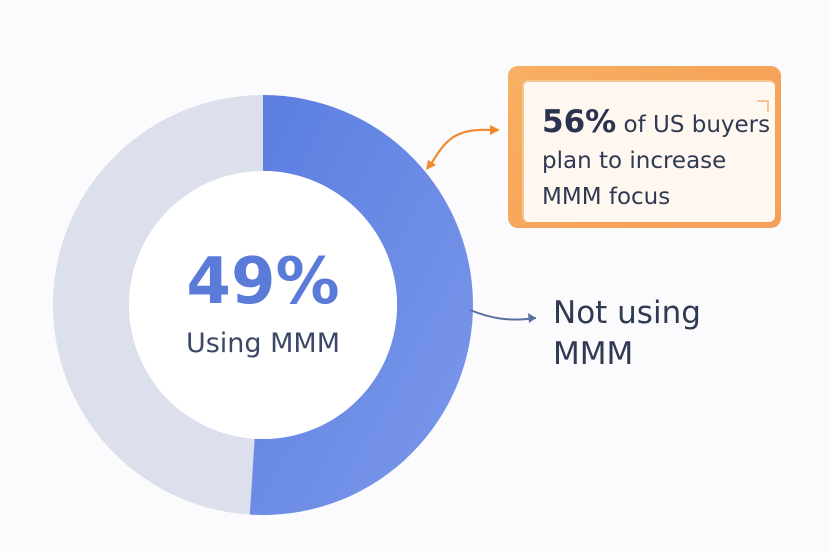 This screenshot has width=829, height=553. I want to click on callout-arrowhead-top, so click(495, 130).